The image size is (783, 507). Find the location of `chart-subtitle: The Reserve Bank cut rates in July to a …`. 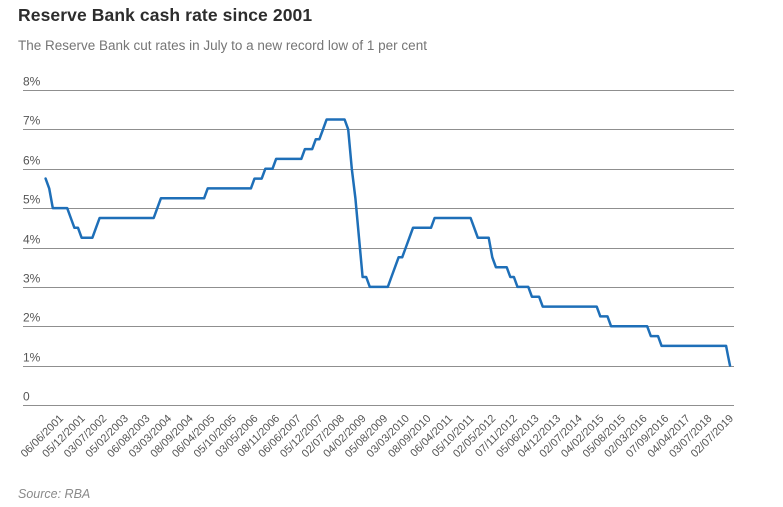

chart-subtitle: The Reserve Bank cut rates in July to a … is located at coordinates (222, 45).